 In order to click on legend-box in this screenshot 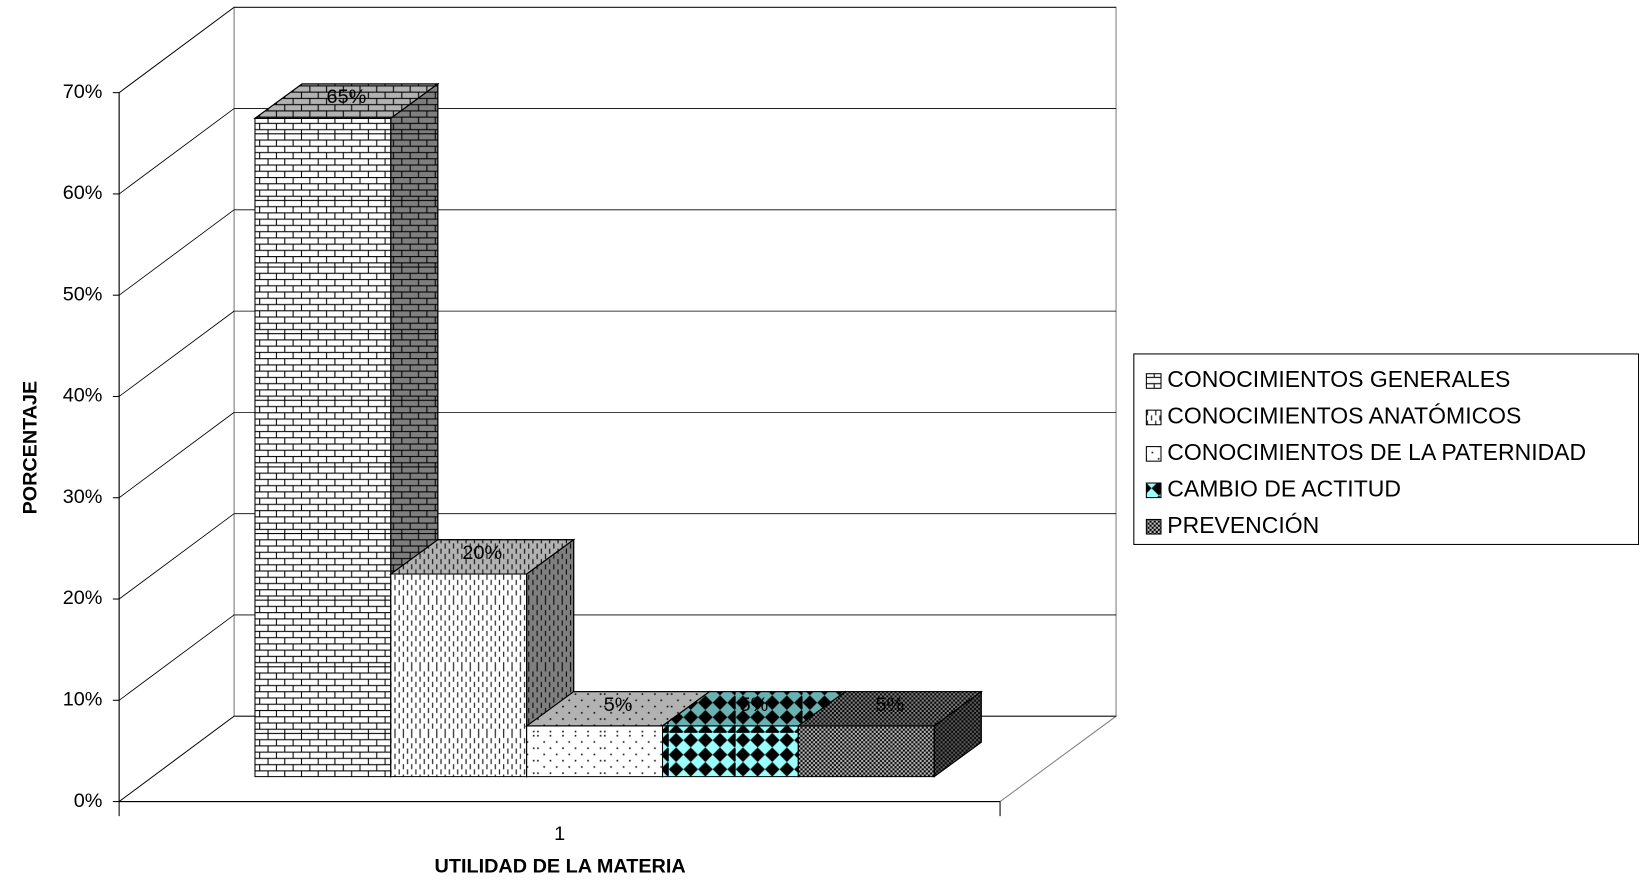, I will do `click(1386, 449)`.